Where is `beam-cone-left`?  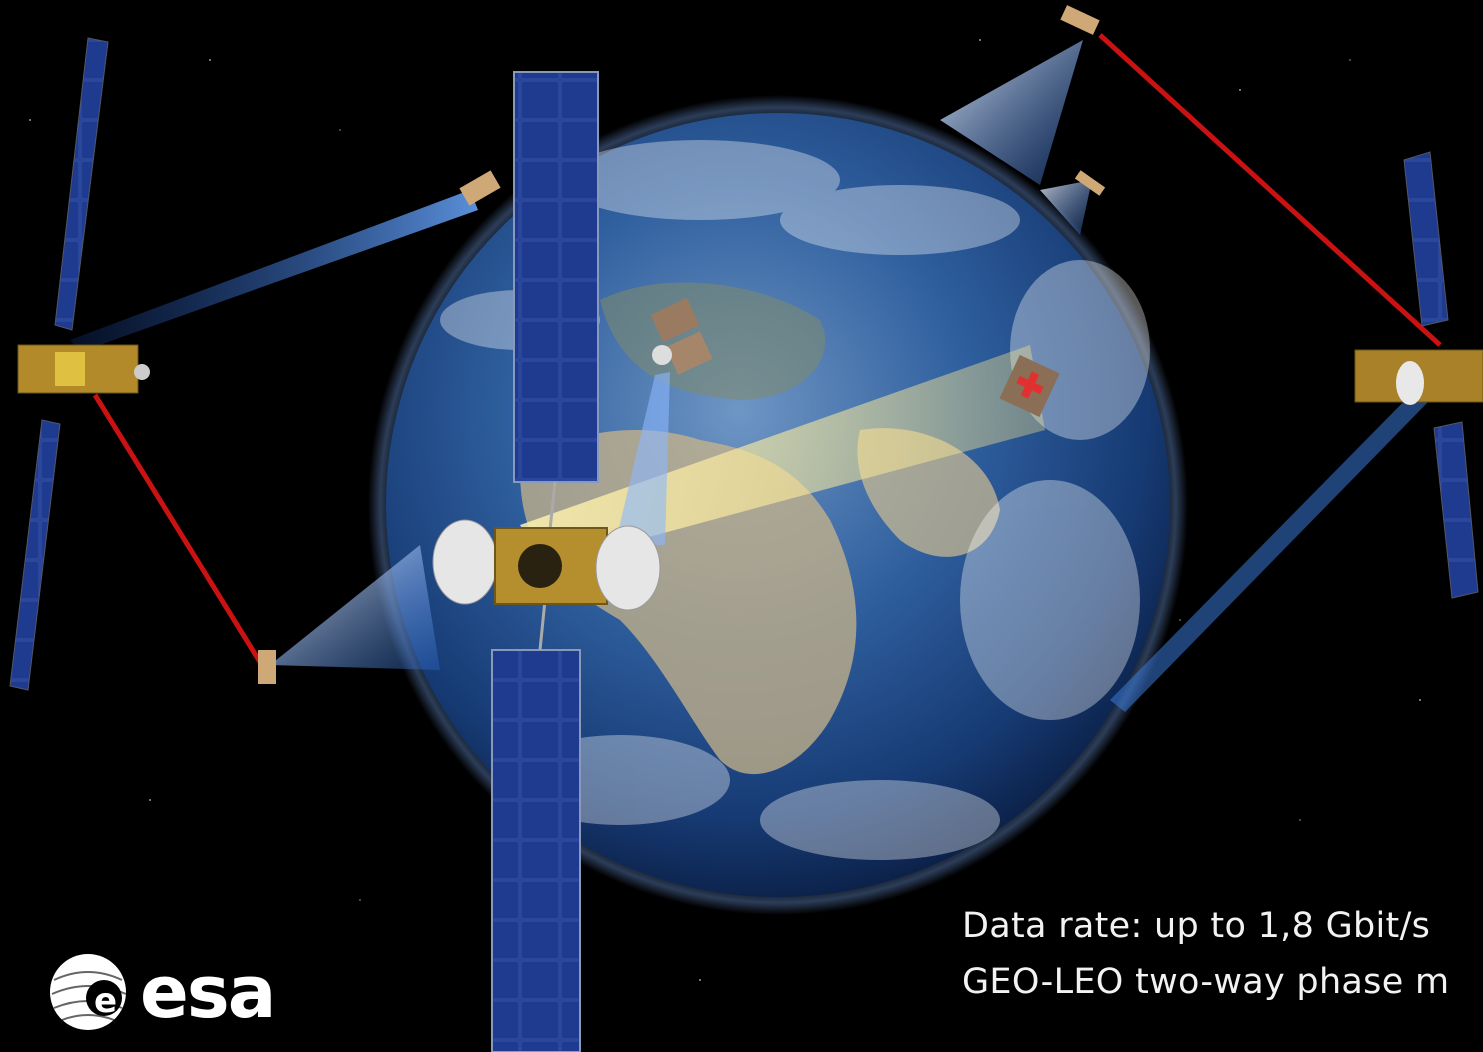
beam-cone-left is located at coordinates (355, 607).